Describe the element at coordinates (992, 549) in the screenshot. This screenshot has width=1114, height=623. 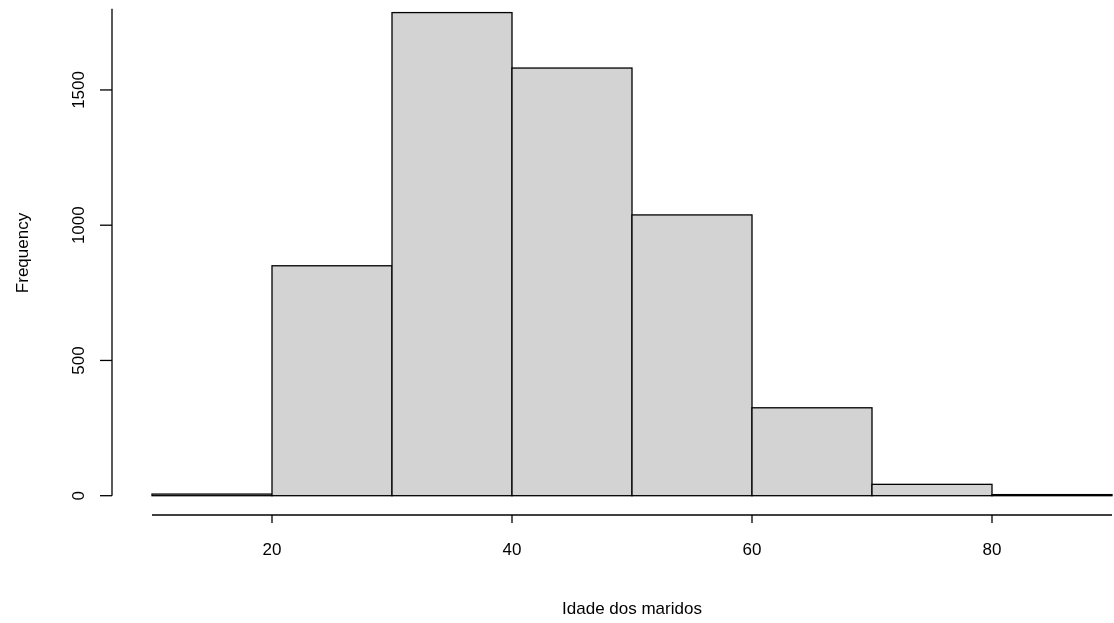
I see `x-tick-label: 80` at that location.